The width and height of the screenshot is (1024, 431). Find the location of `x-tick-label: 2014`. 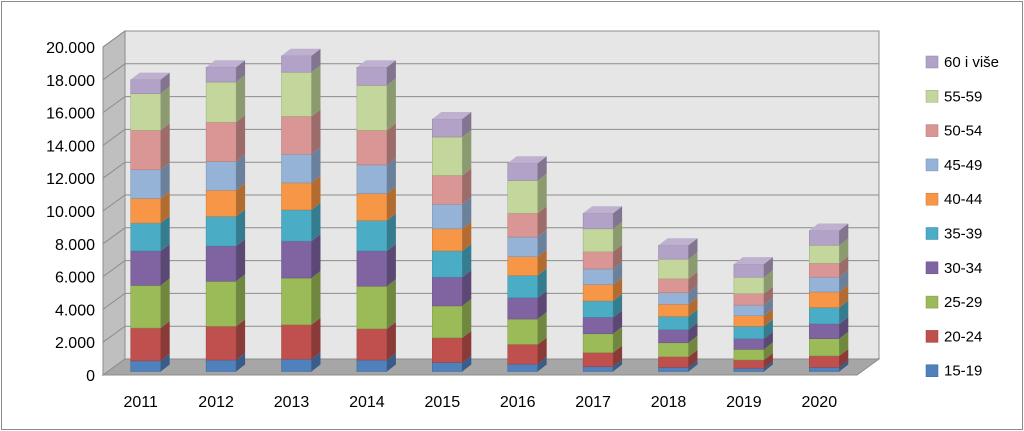

x-tick-label: 2014 is located at coordinates (367, 402).